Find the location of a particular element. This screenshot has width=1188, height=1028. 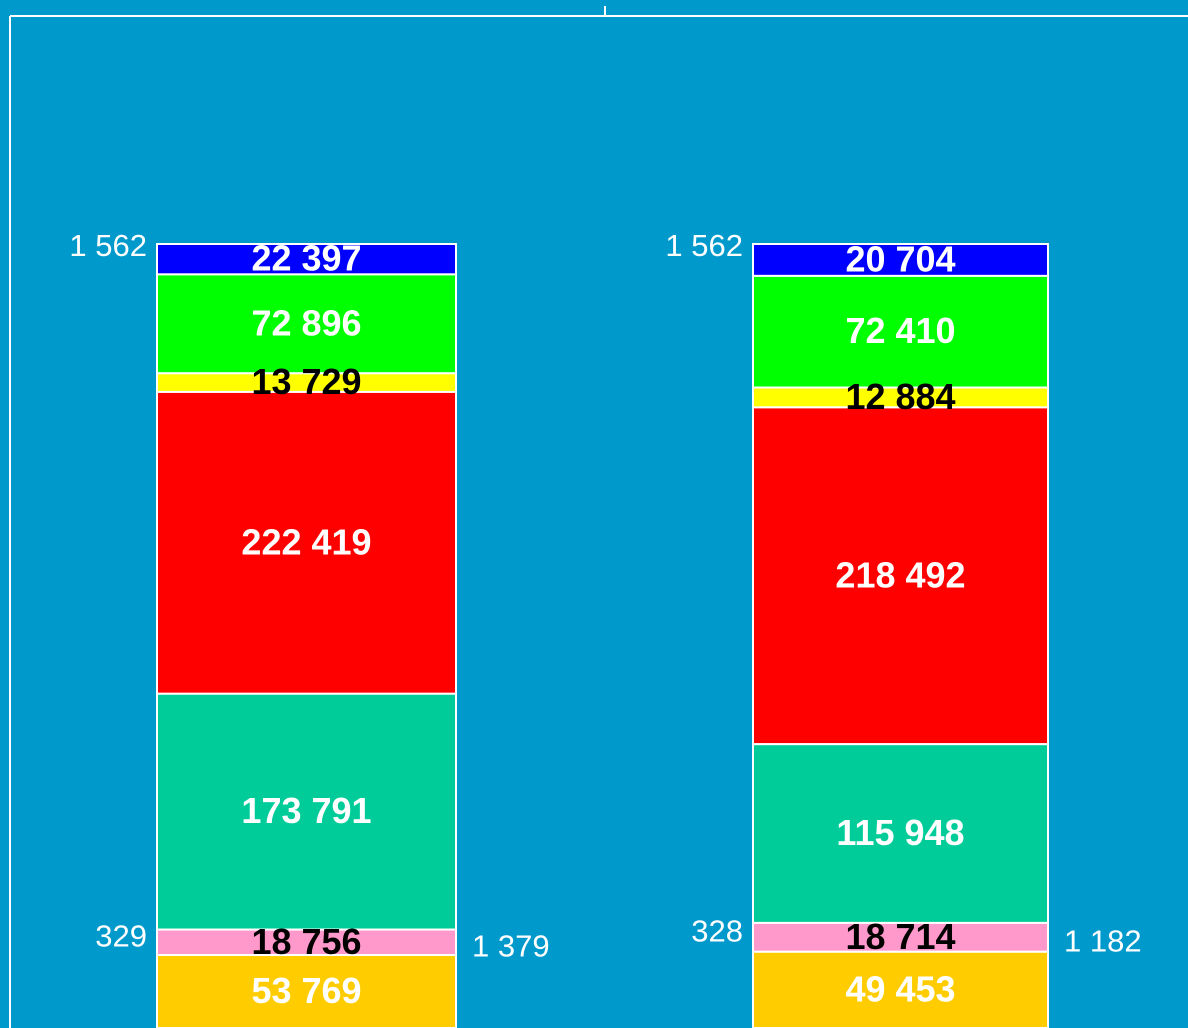

segment-label: 18 756 is located at coordinates (306, 941).